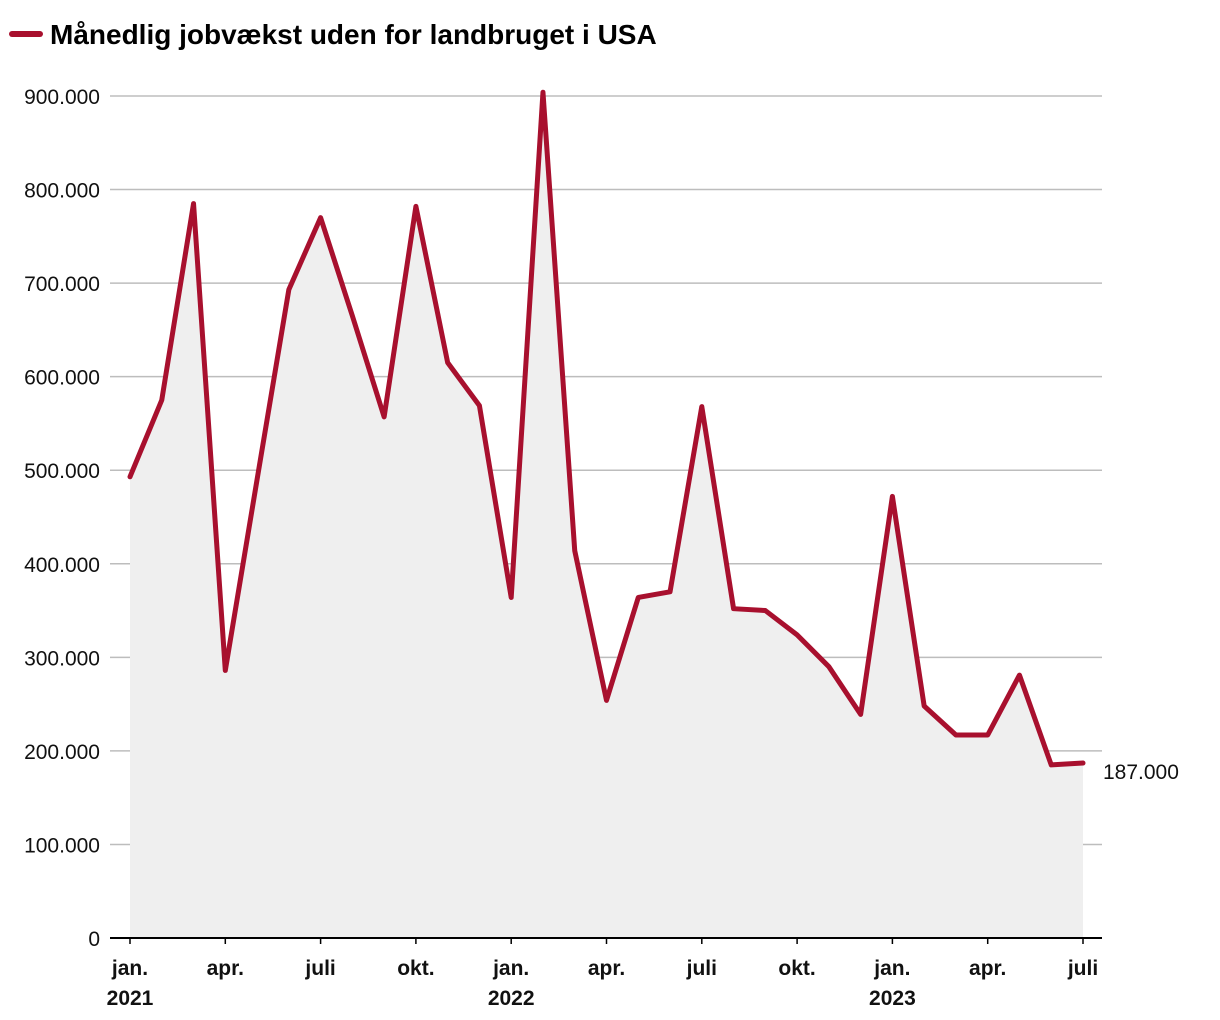  I want to click on y-tick-label: 0, so click(94, 939).